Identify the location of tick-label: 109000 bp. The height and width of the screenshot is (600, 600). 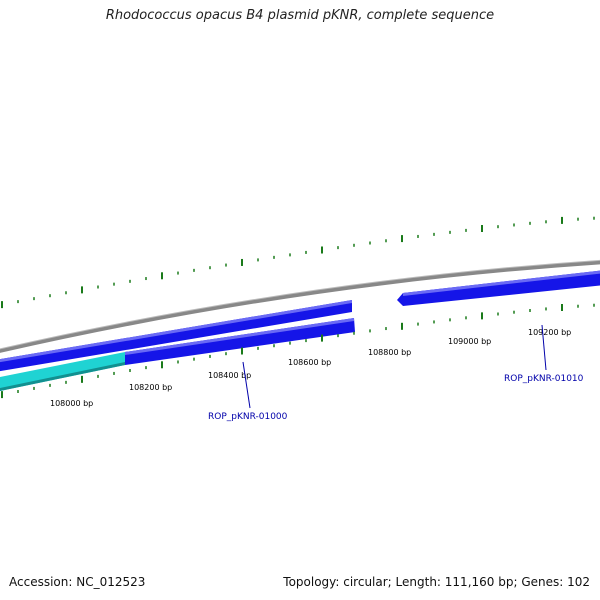
(469, 341).